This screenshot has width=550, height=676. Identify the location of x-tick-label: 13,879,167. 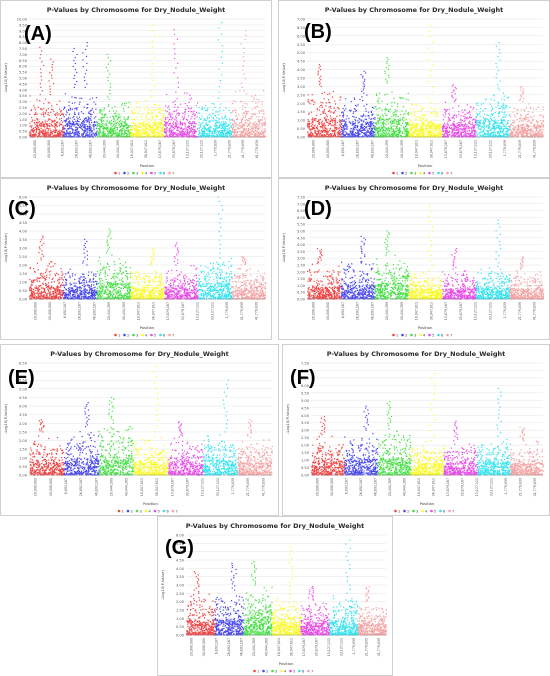
(160, 149).